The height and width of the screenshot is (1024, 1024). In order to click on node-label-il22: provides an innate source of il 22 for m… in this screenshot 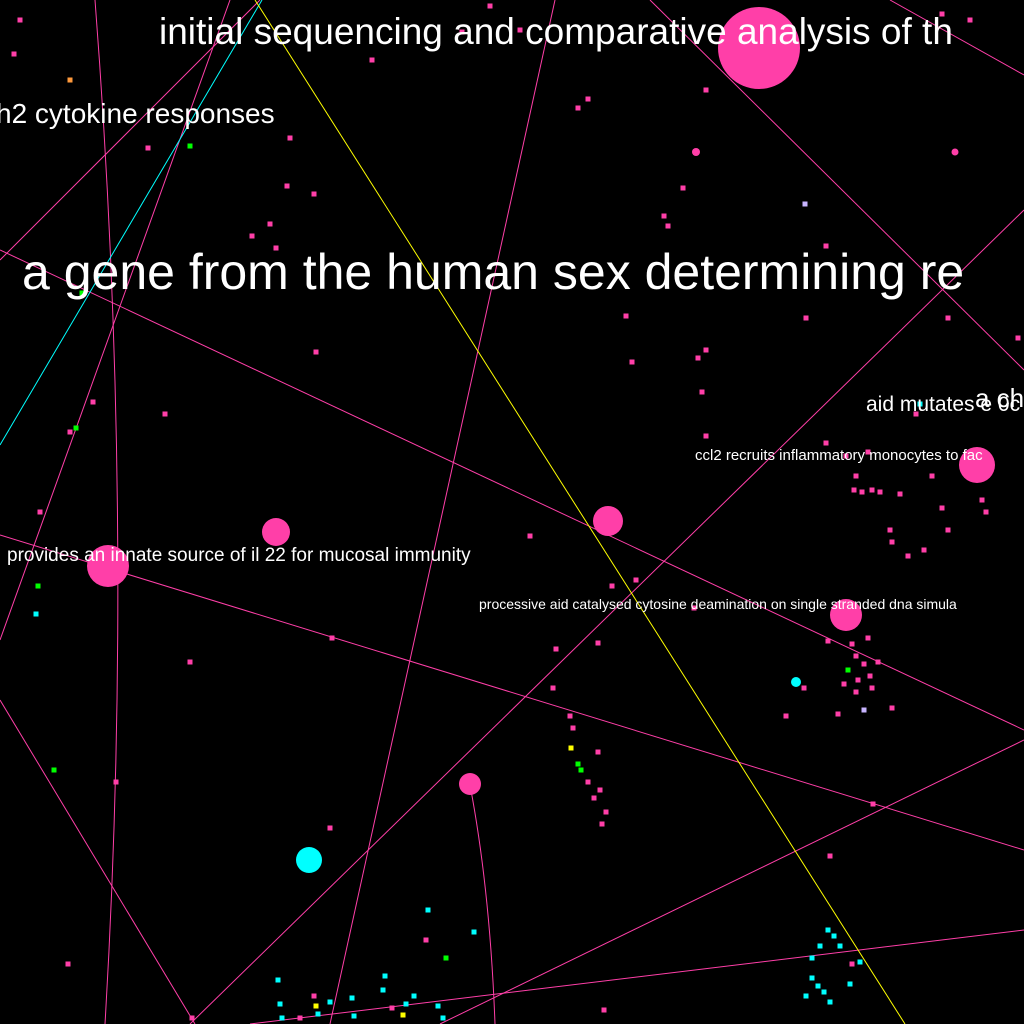, I will do `click(239, 555)`.